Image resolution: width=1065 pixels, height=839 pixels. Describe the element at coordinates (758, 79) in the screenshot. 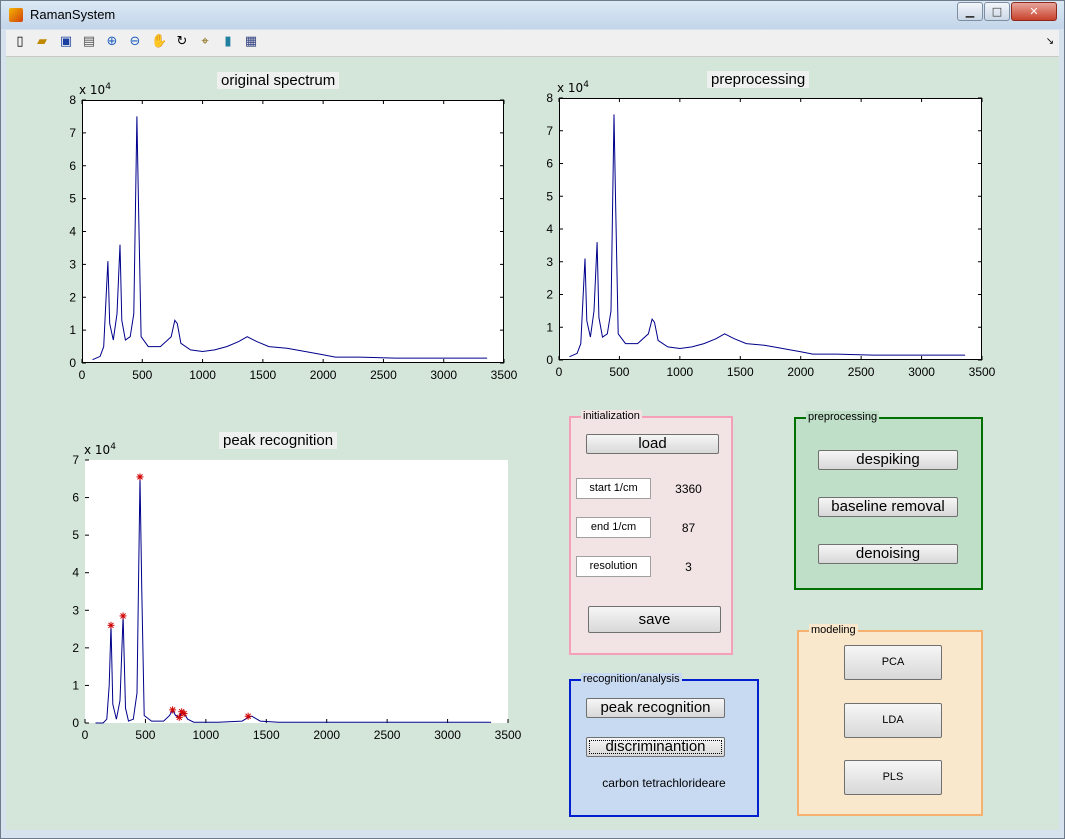

I see `preprocessing-plot-title: preprocessing` at that location.